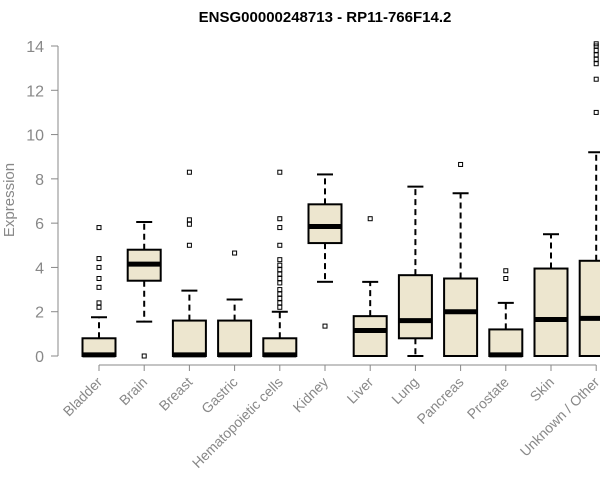 The height and width of the screenshot is (500, 600). I want to click on x-tick-label: Brain, so click(133, 391).